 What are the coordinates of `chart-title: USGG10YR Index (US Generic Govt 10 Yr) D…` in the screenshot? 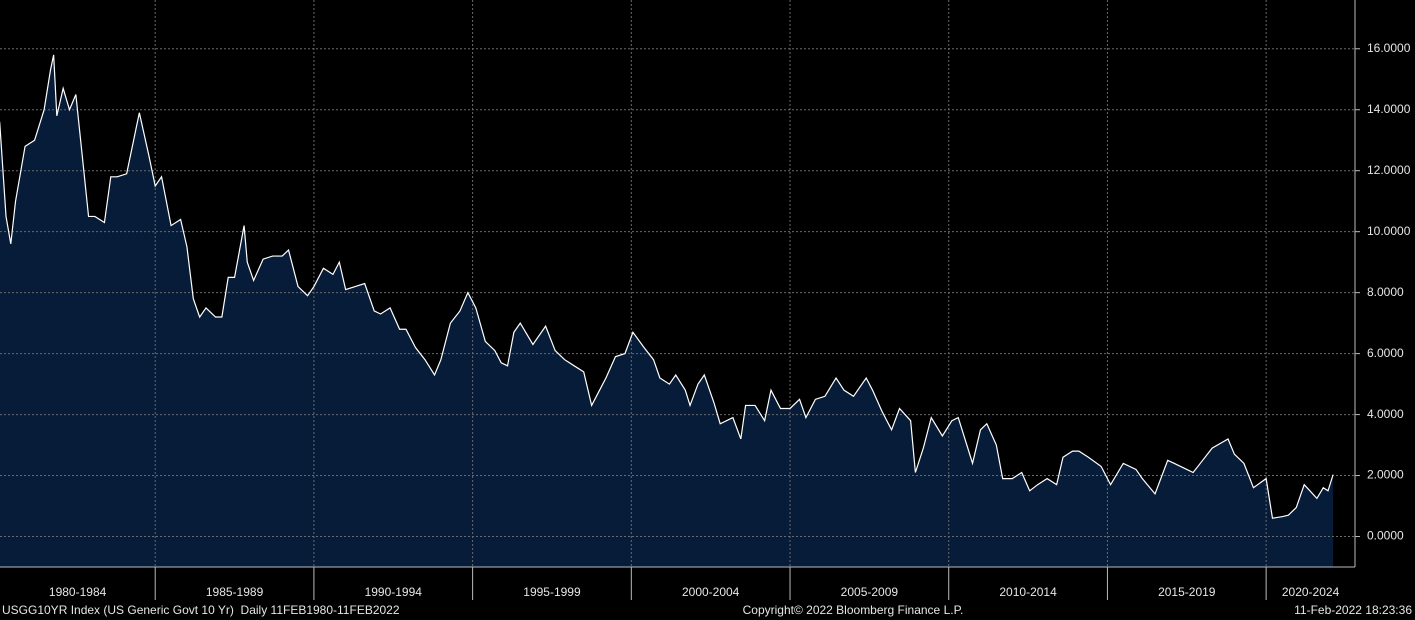 It's located at (201, 610).